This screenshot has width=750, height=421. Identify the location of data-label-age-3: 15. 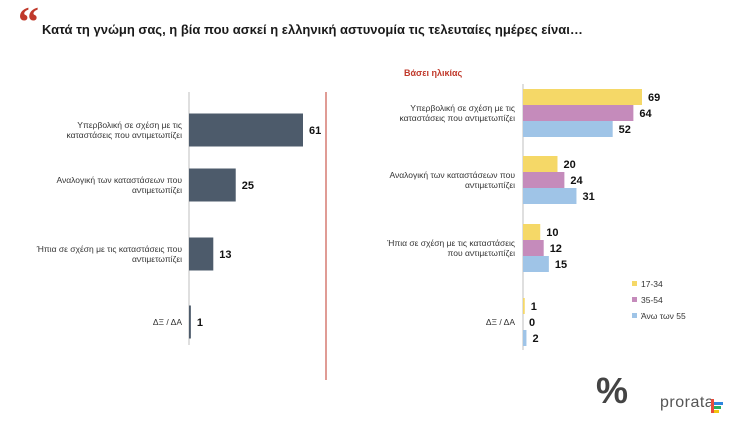
(561, 265).